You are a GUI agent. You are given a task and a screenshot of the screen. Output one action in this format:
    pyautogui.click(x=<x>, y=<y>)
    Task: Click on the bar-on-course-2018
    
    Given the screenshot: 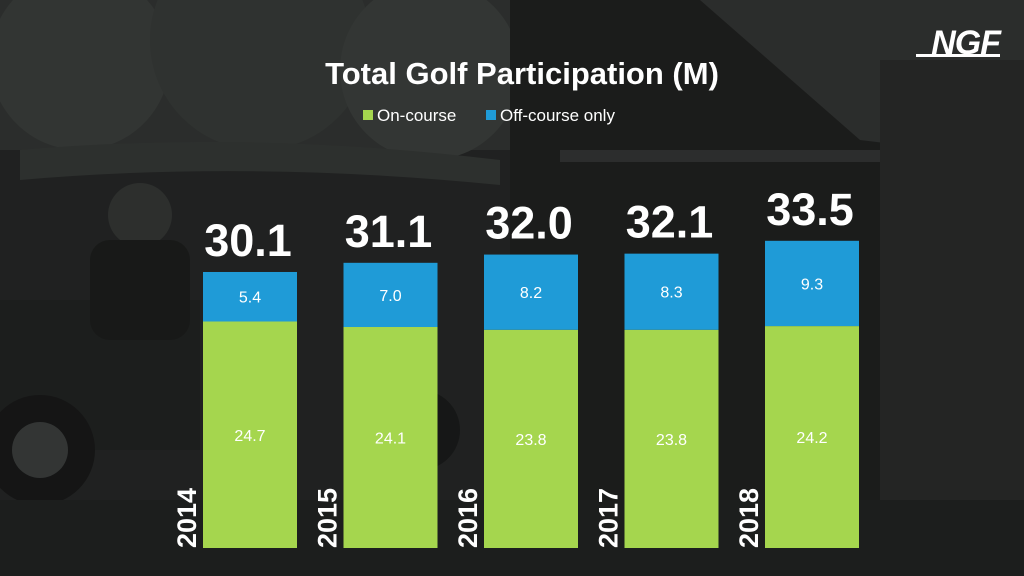 What is the action you would take?
    pyautogui.click(x=812, y=437)
    